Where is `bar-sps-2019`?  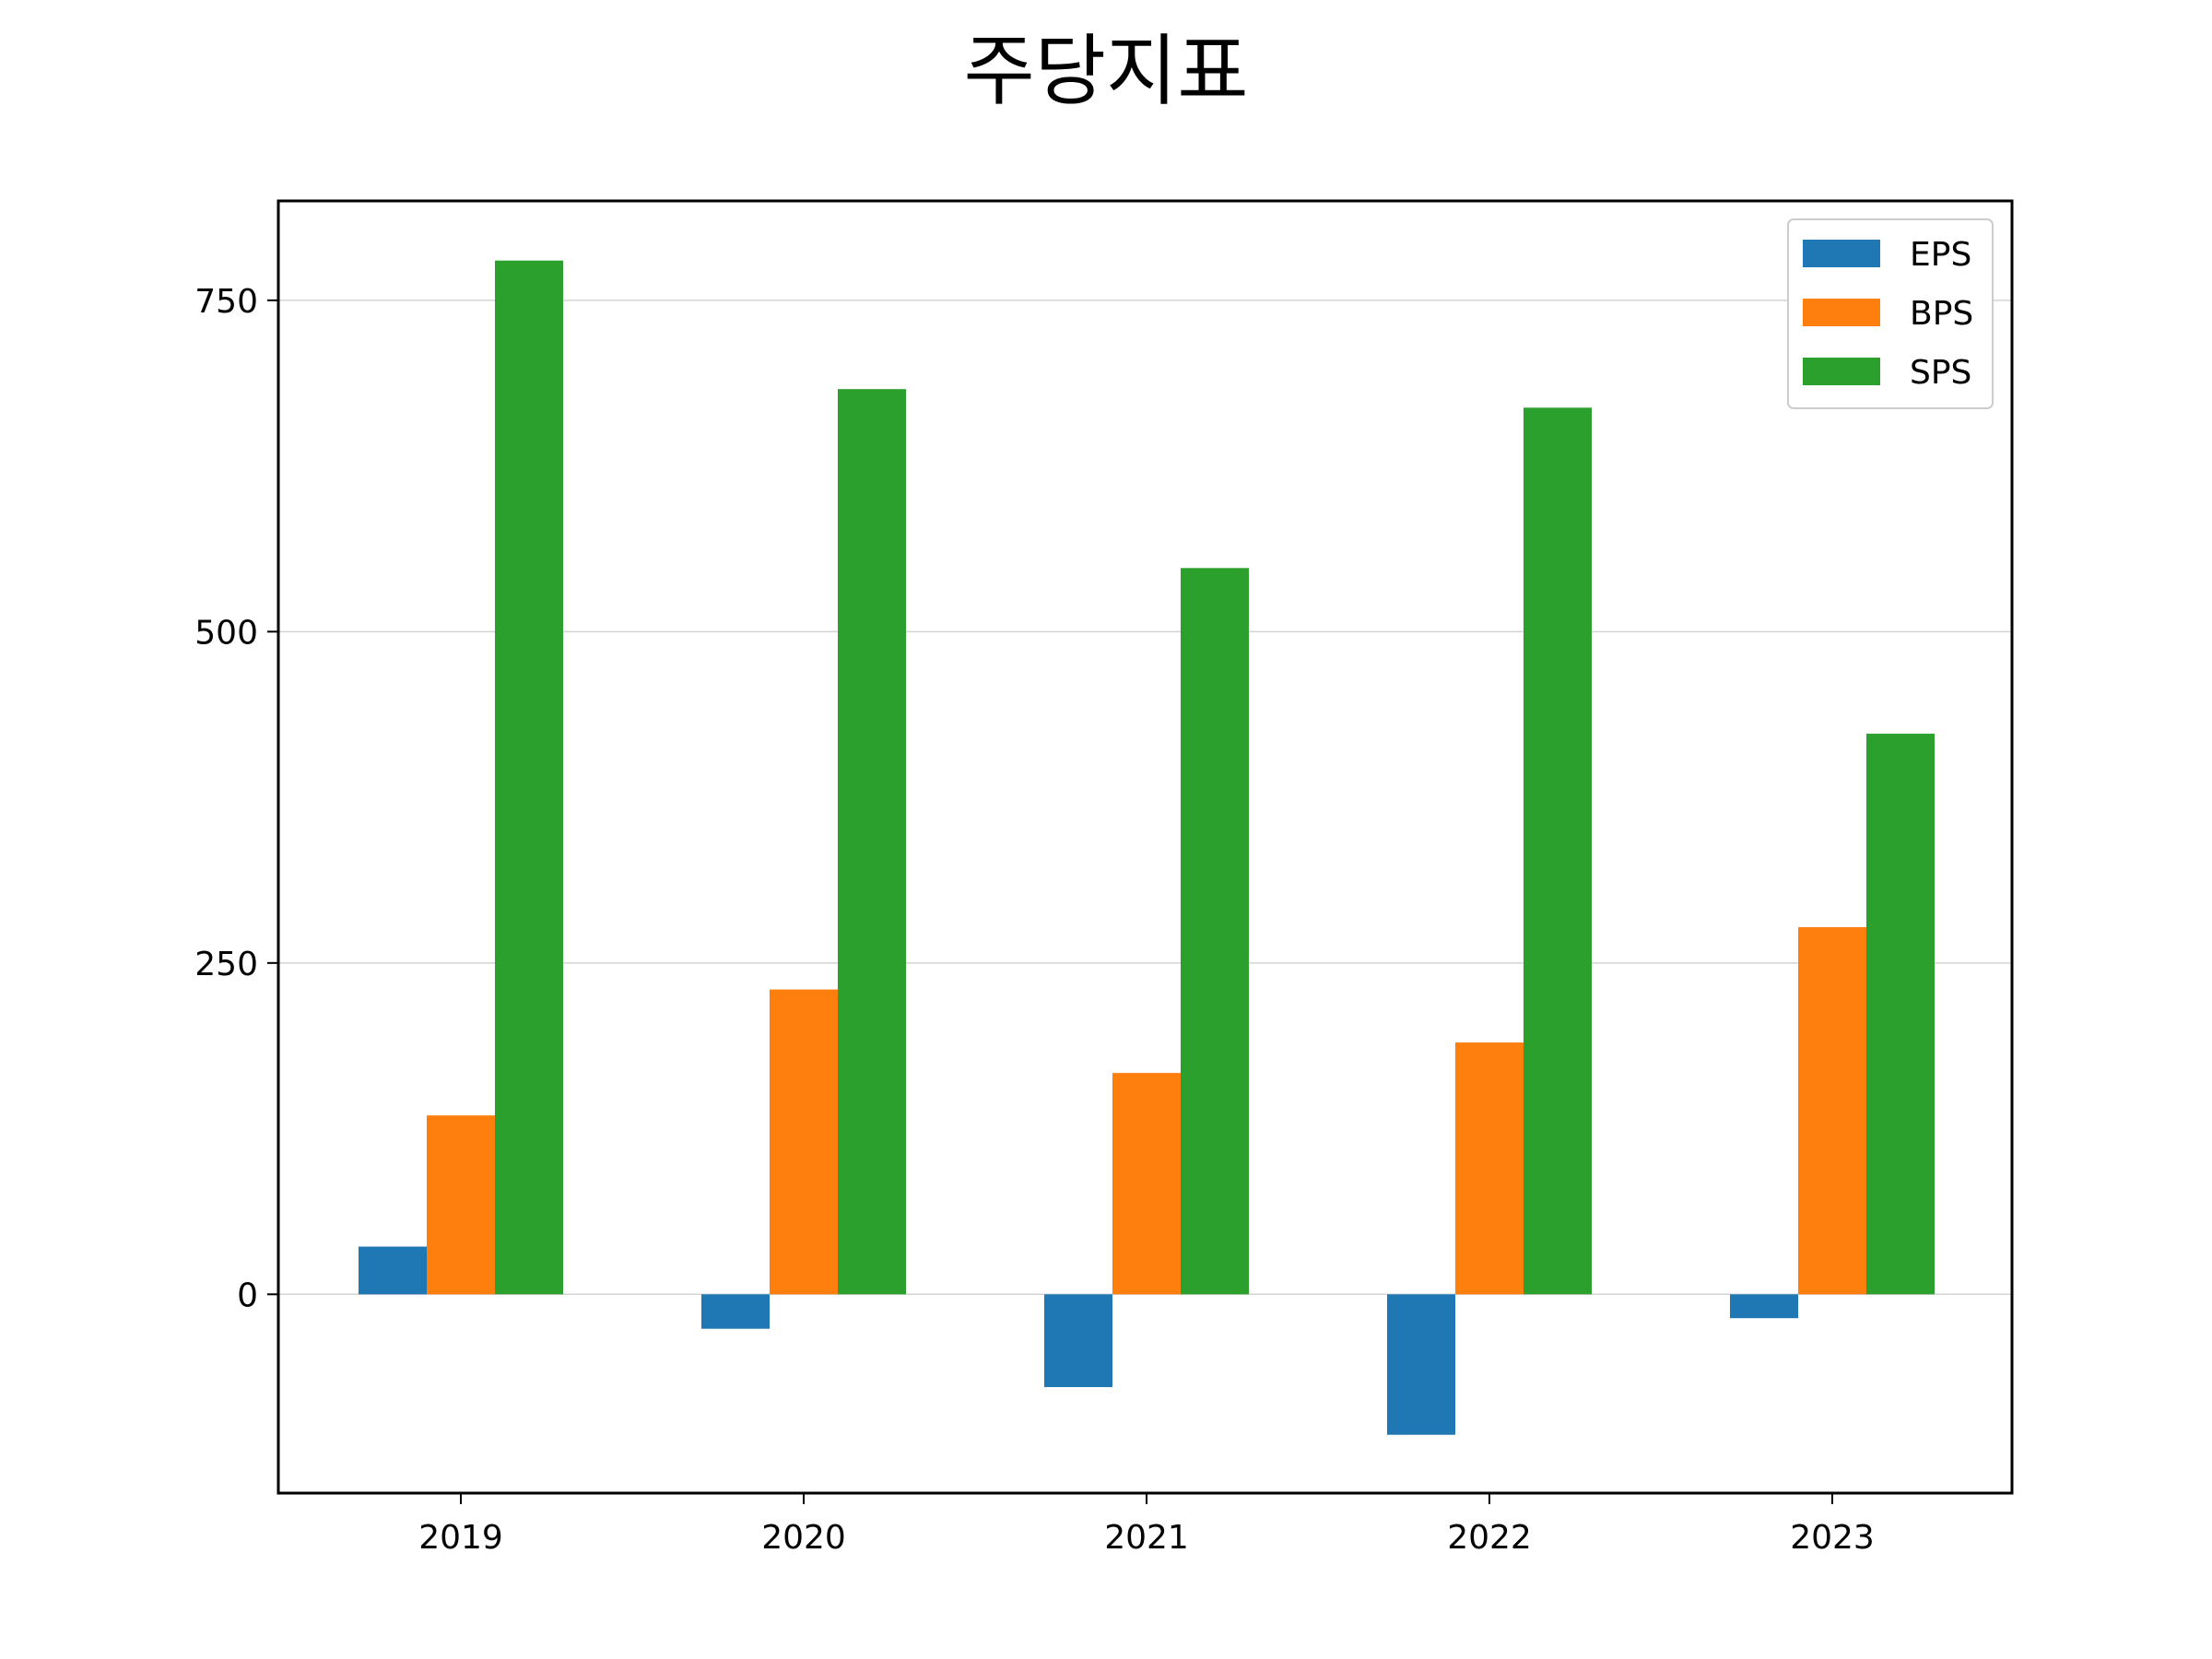 bar-sps-2019 is located at coordinates (529, 777).